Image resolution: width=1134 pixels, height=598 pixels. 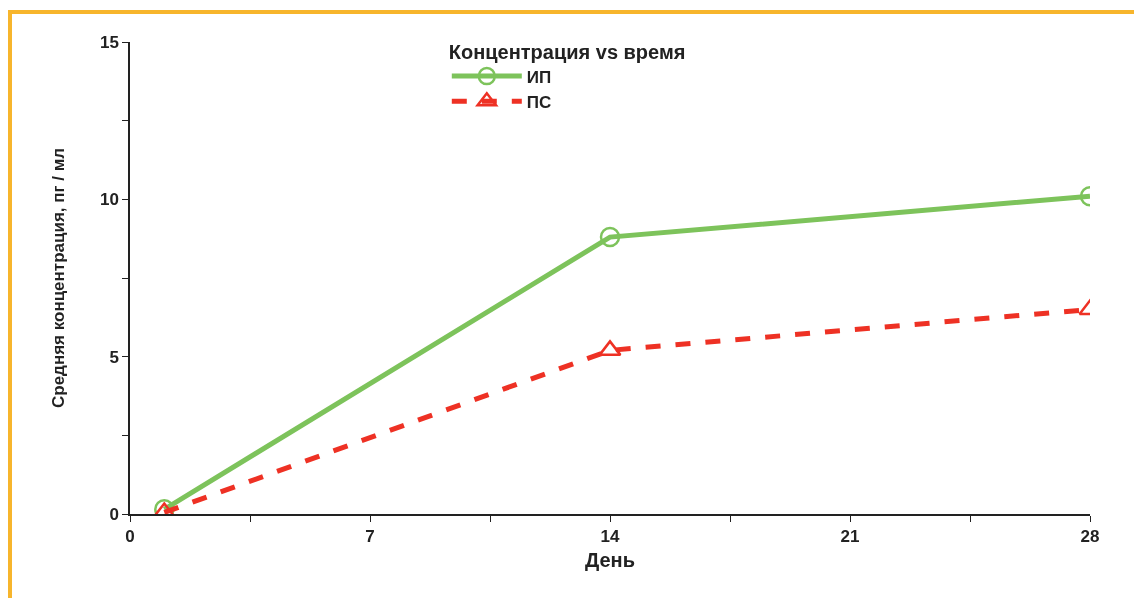 I want to click on y-axis-title: Средняя концентрация, пг / мл, so click(x=58, y=277).